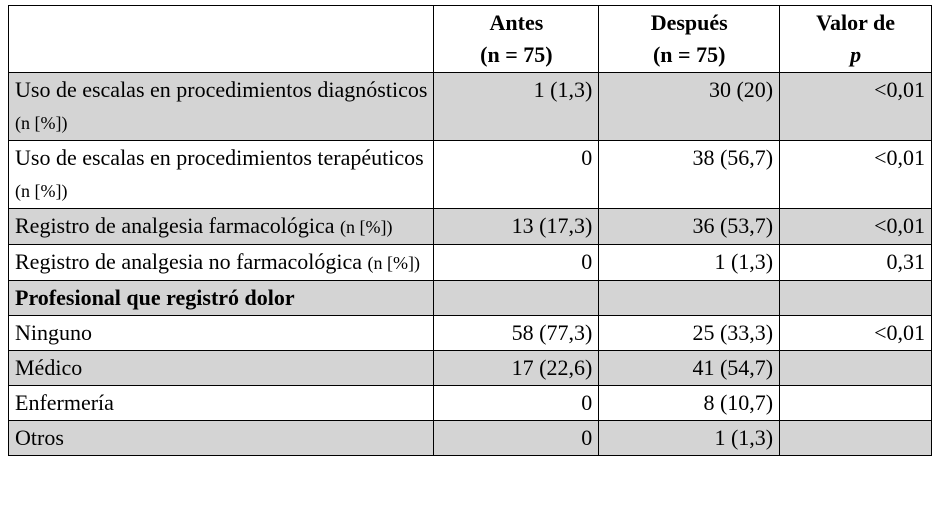  Describe the element at coordinates (516, 368) in the screenshot. I see `value-cell: 17 (22,6)` at that location.